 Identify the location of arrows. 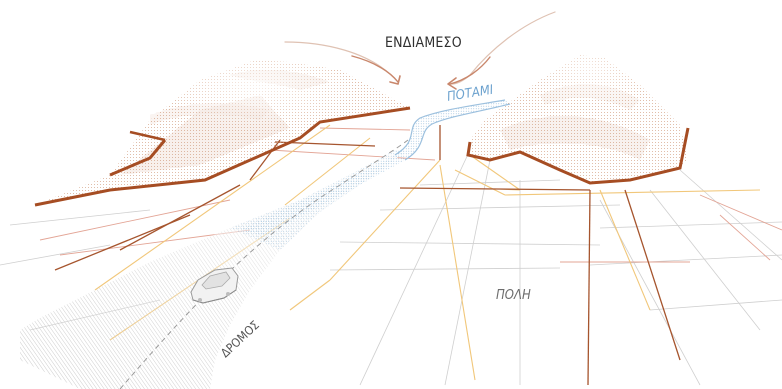
(420, 50).